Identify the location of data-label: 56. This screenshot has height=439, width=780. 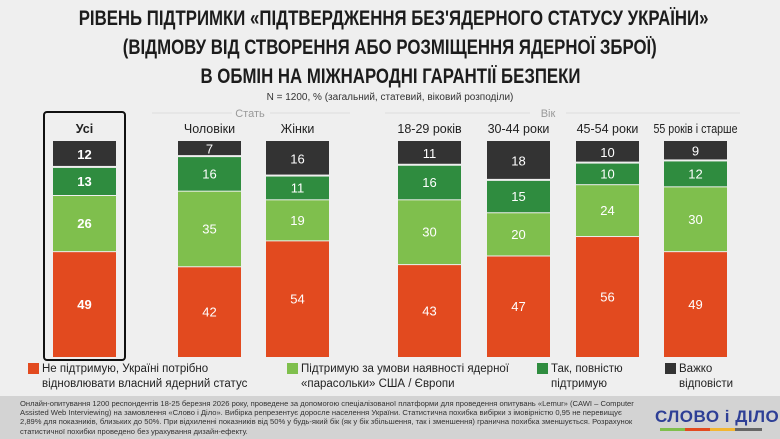
(607, 297).